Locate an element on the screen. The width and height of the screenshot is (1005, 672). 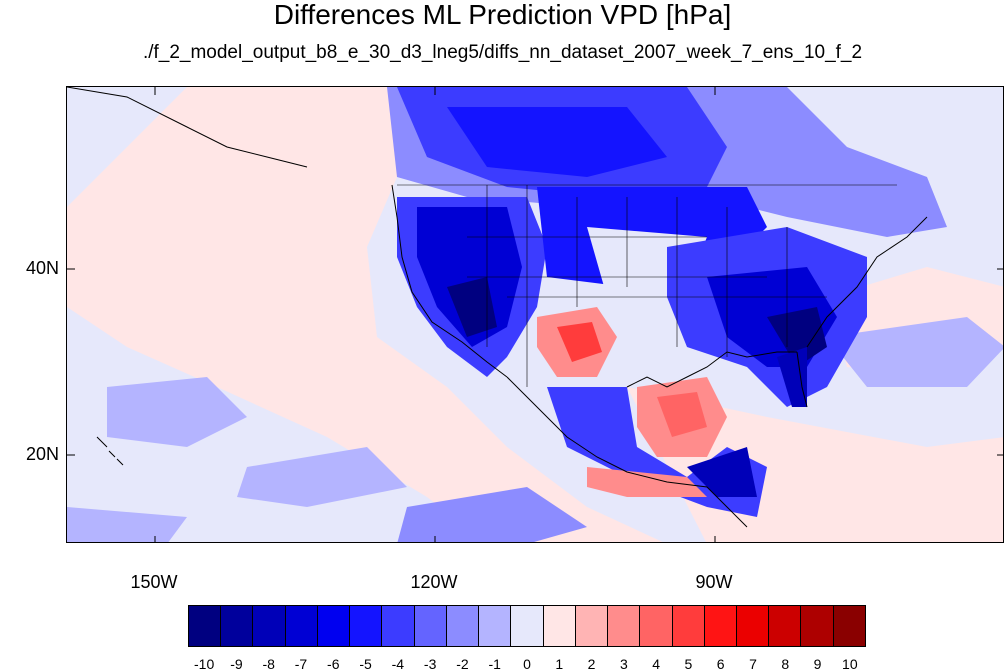
lon-label-150w: 150W is located at coordinates (154, 582).